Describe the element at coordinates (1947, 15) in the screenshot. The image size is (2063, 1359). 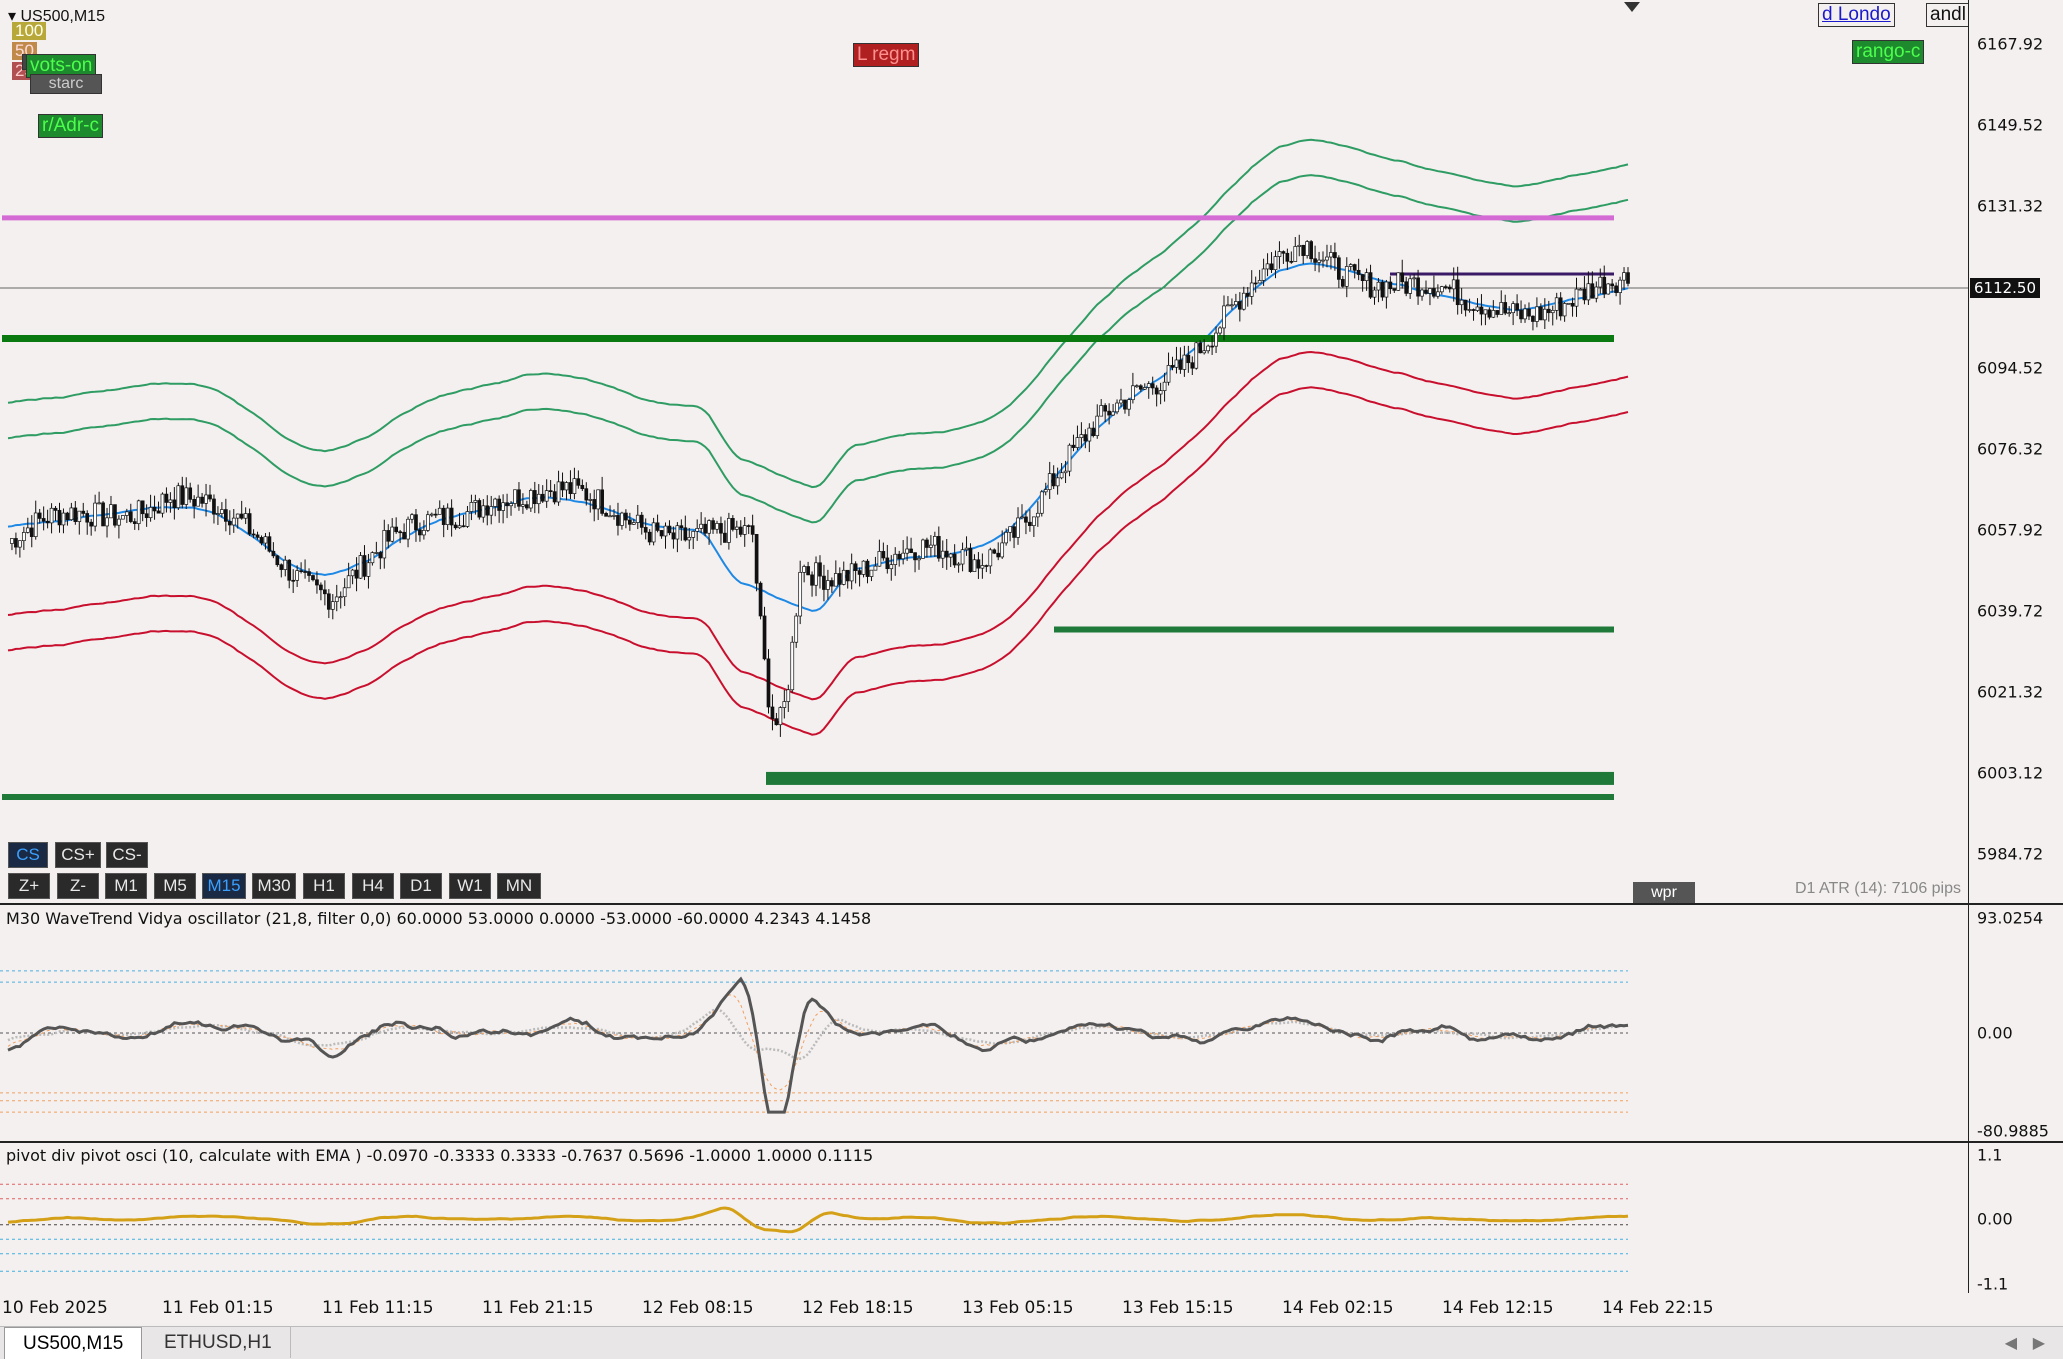
I see `candle-label: andl` at that location.